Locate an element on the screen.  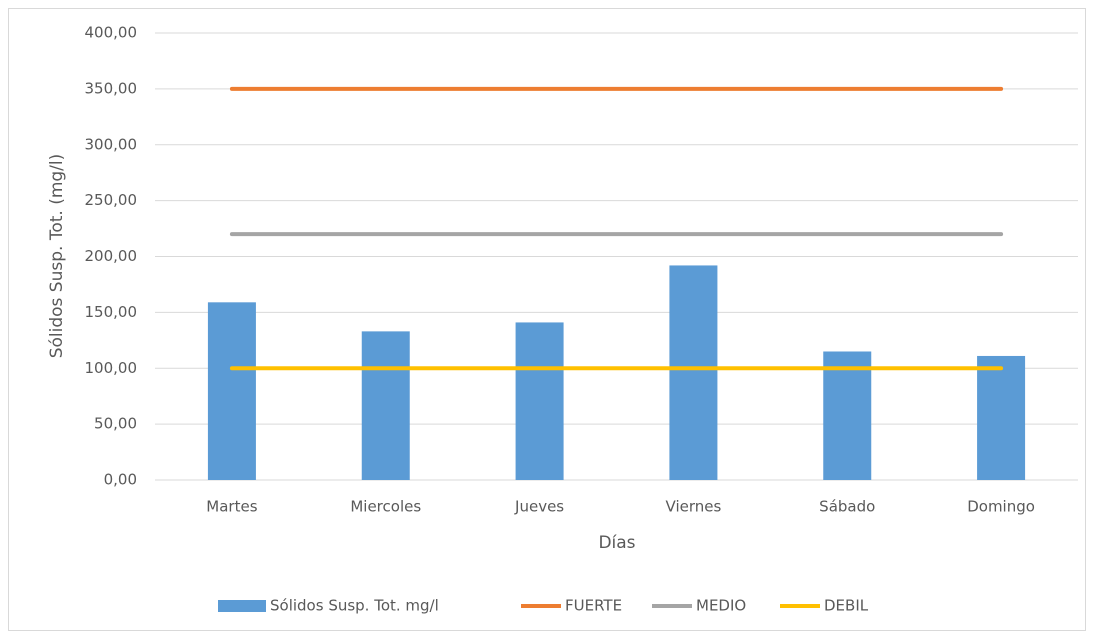
x-tick-label: Miercoles is located at coordinates (385, 507).